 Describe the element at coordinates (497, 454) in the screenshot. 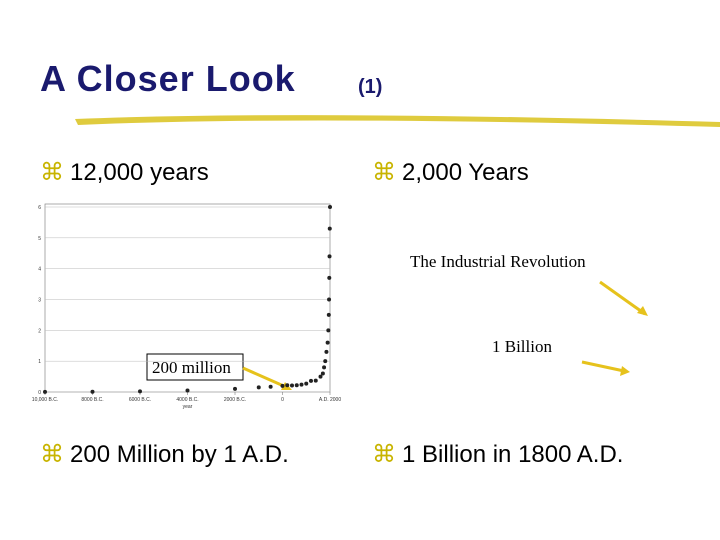

I see `bullet: 1 Billion in 1800 A.D.` at that location.